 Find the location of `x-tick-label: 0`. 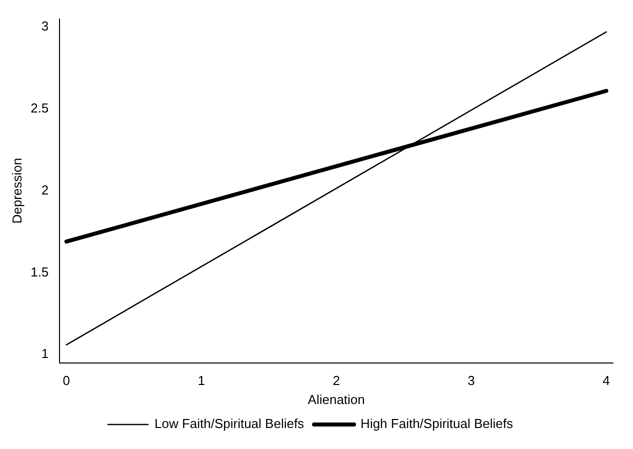

x-tick-label: 0 is located at coordinates (66, 380).